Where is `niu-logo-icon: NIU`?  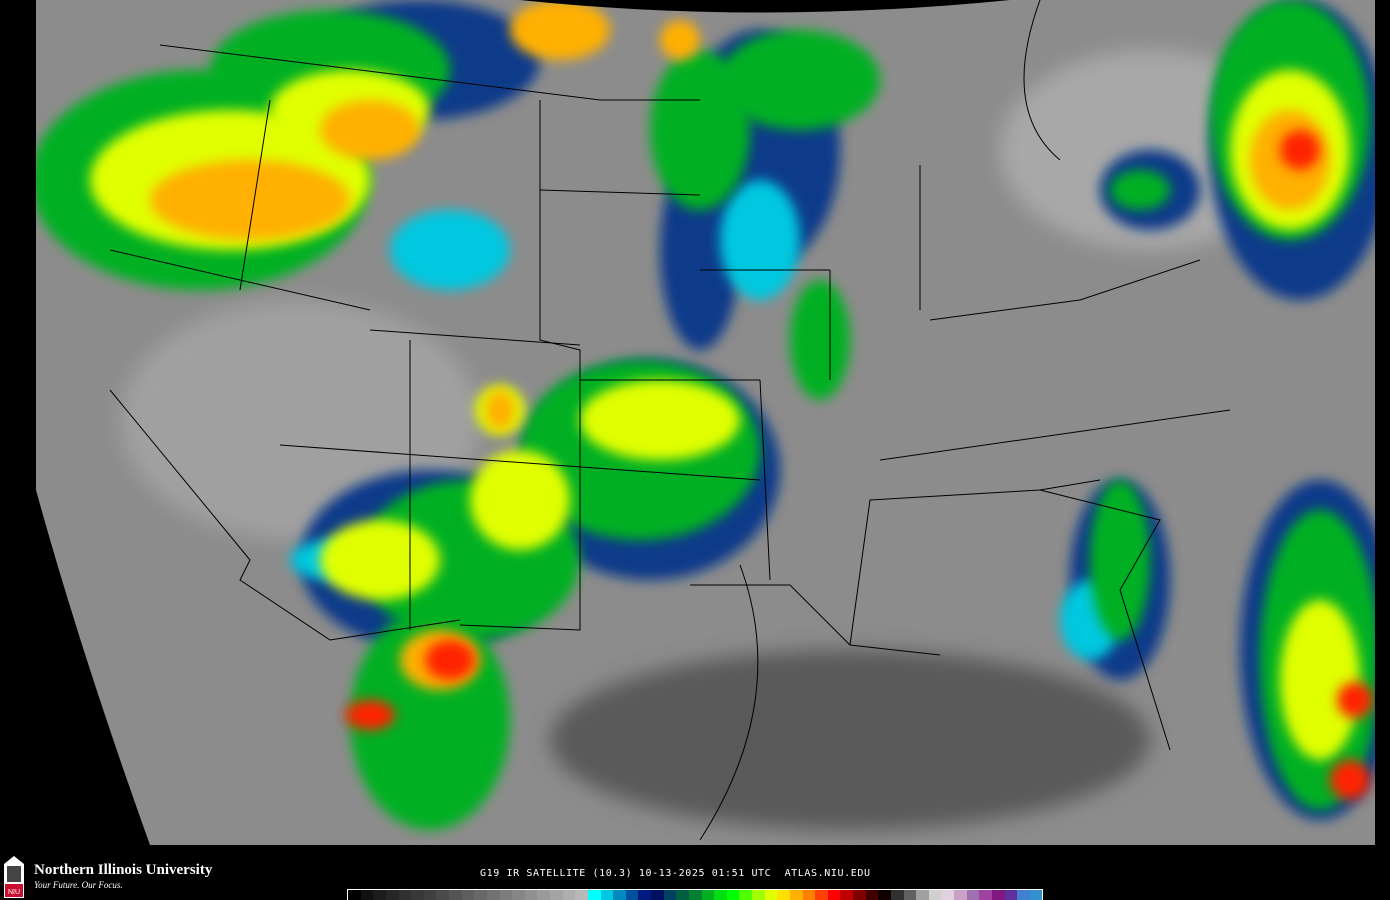 niu-logo-icon: NIU is located at coordinates (14, 877).